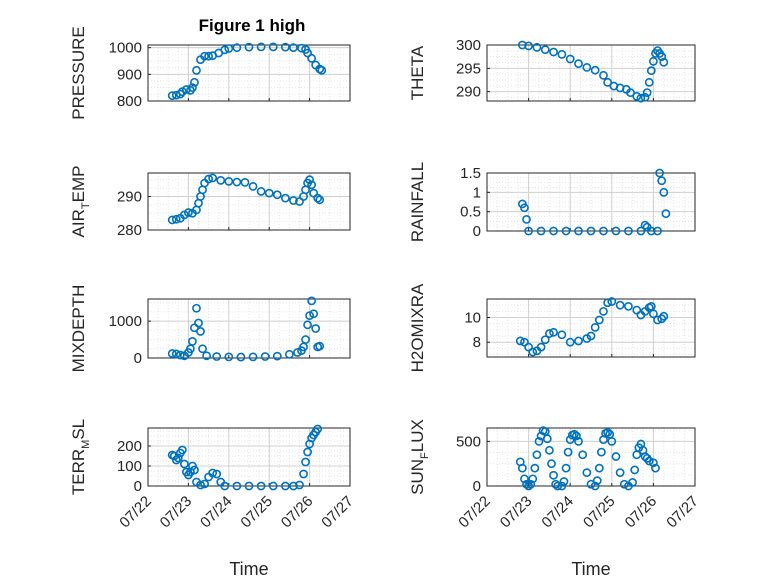  What do you see at coordinates (468, 441) in the screenshot?
I see `y-tick-label: 500` at bounding box center [468, 441].